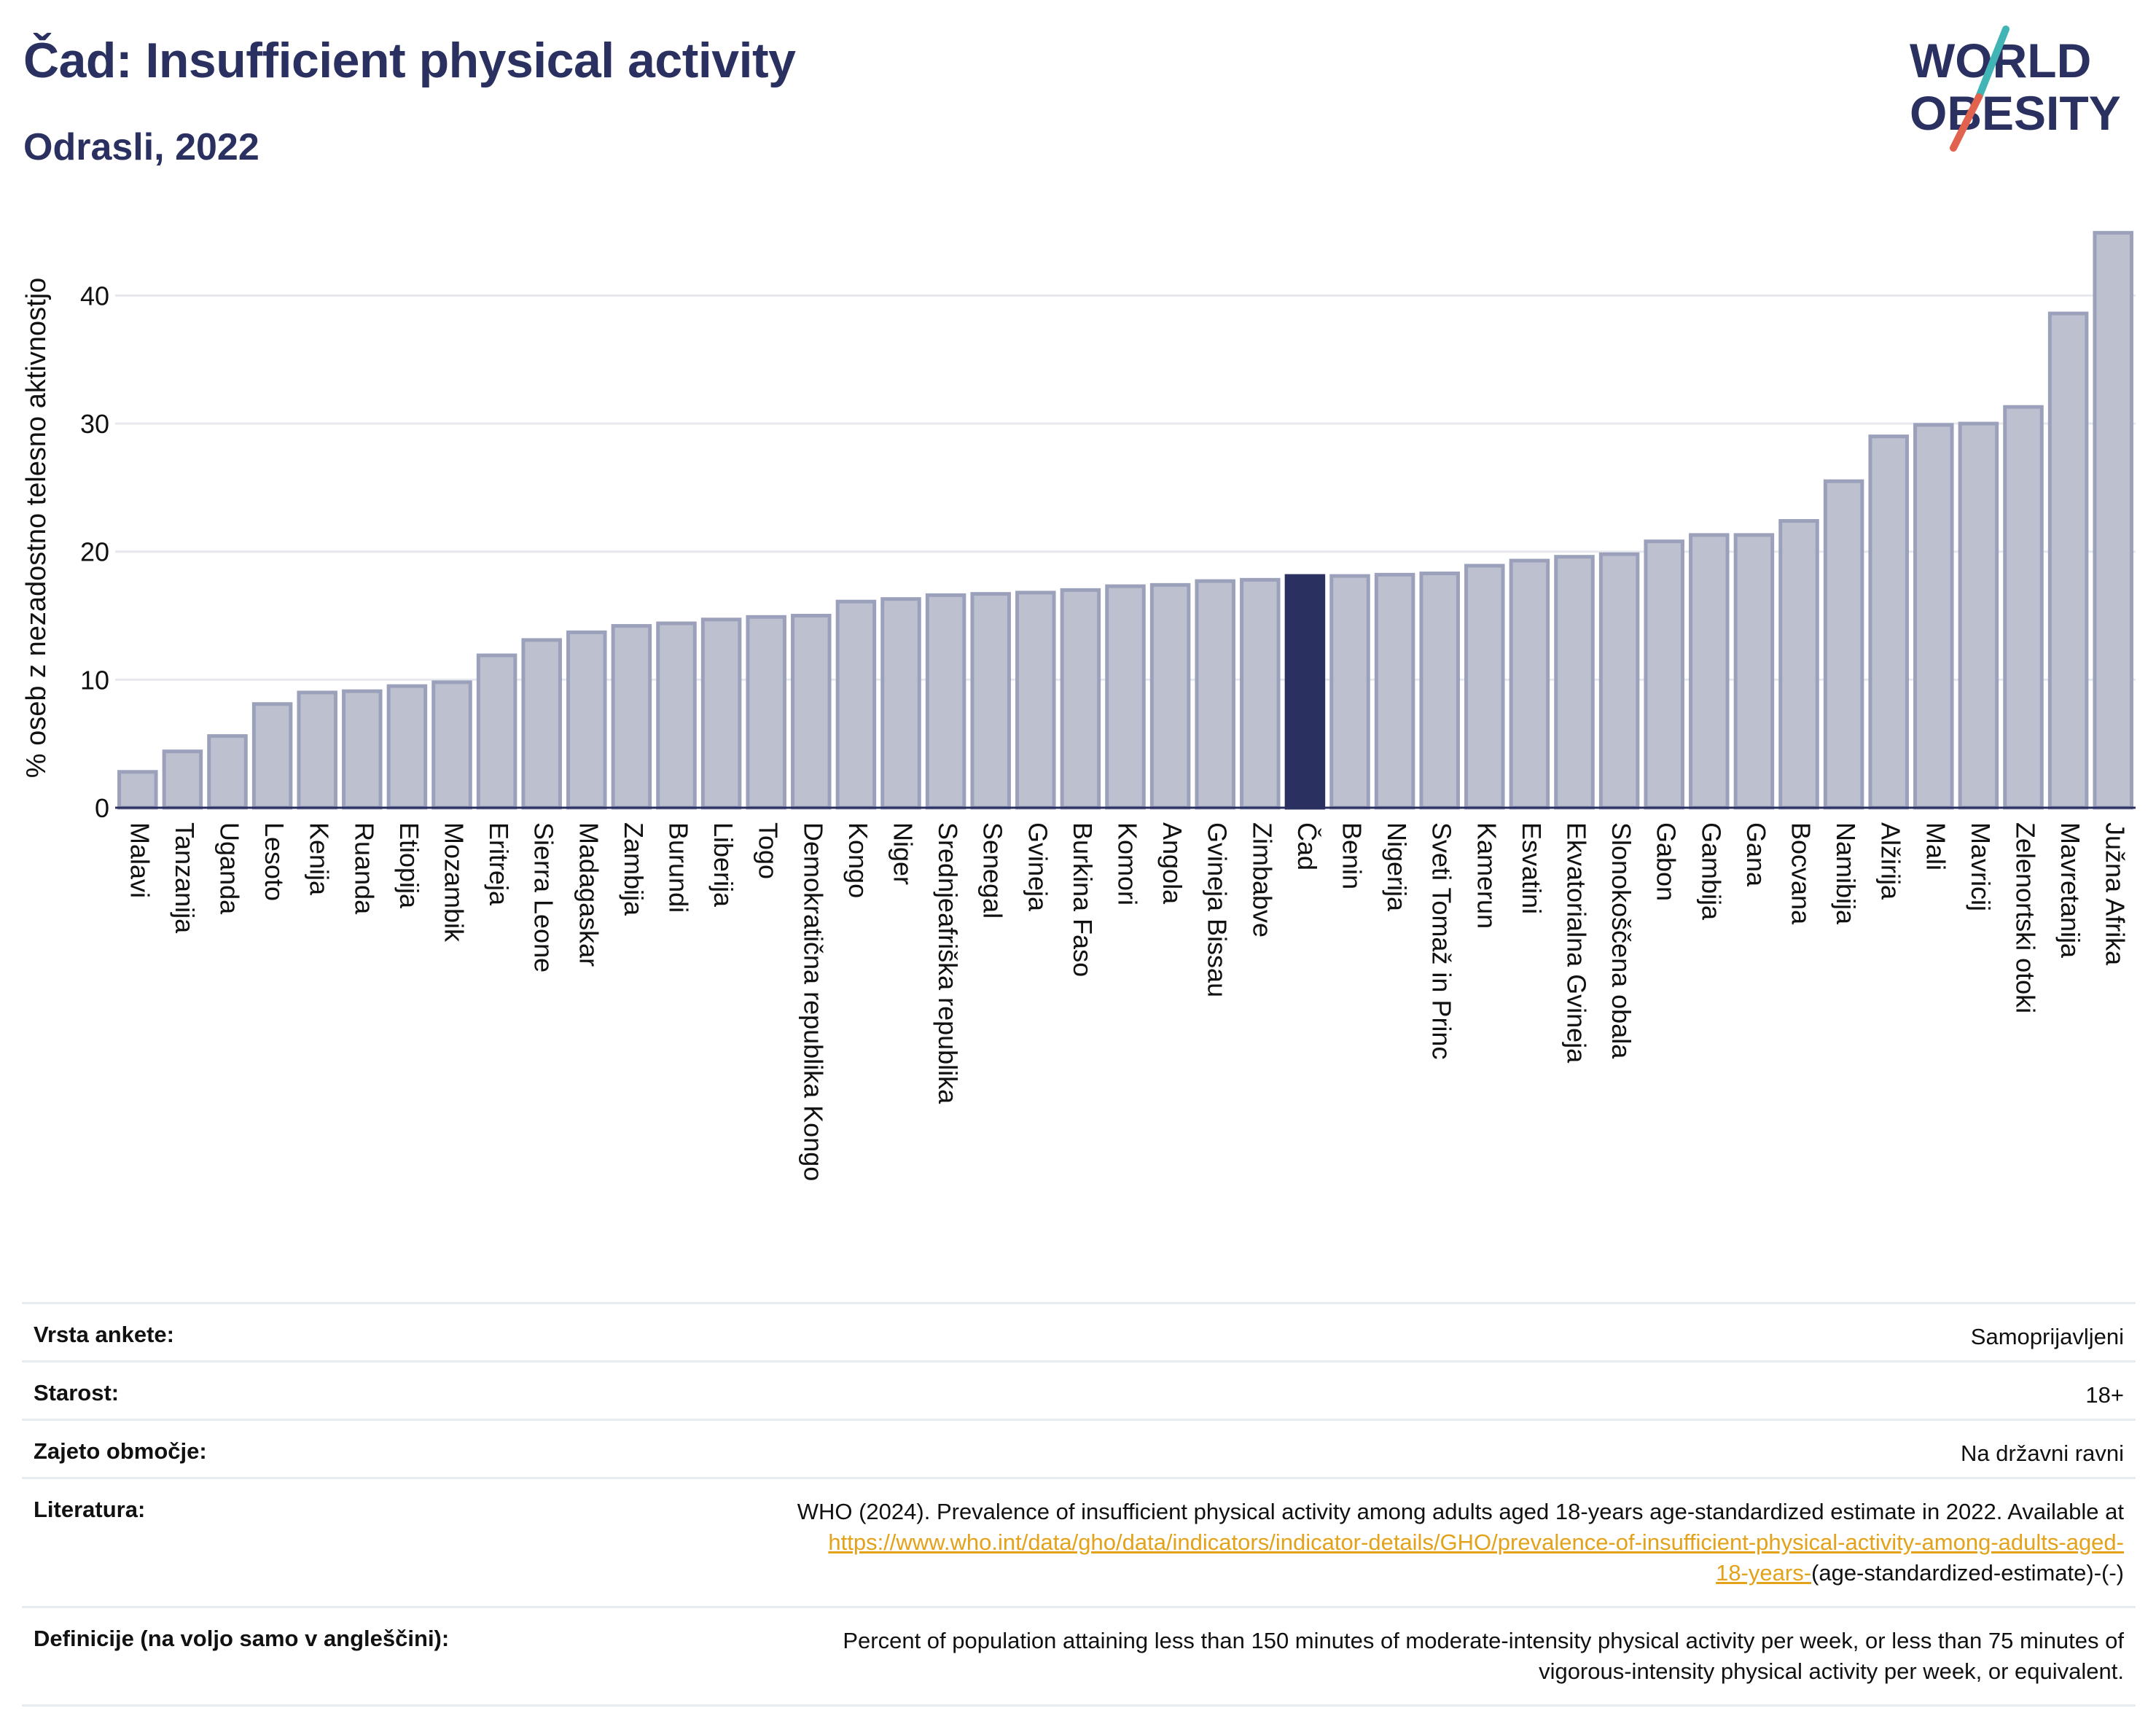 This screenshot has width=2156, height=1735. Describe the element at coordinates (140, 860) in the screenshot. I see `x-tick-label: Malavi` at that location.